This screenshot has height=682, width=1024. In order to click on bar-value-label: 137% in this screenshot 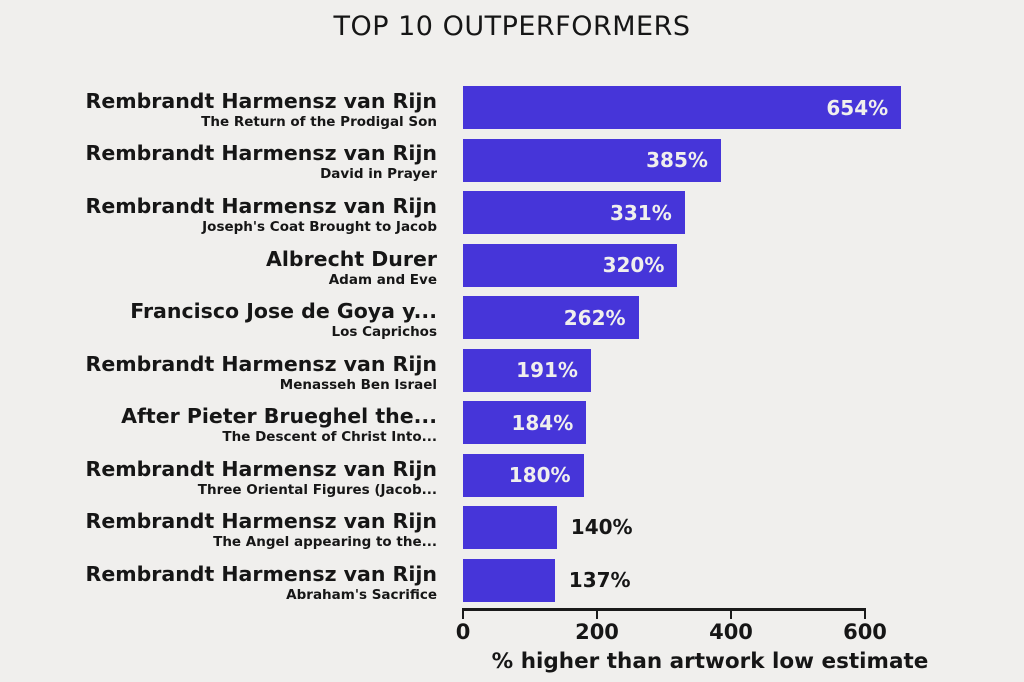, I will do `click(599, 579)`.